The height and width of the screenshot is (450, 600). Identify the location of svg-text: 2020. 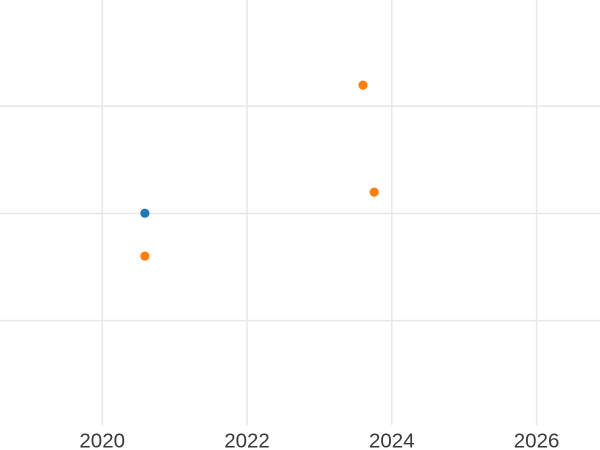
(102, 440).